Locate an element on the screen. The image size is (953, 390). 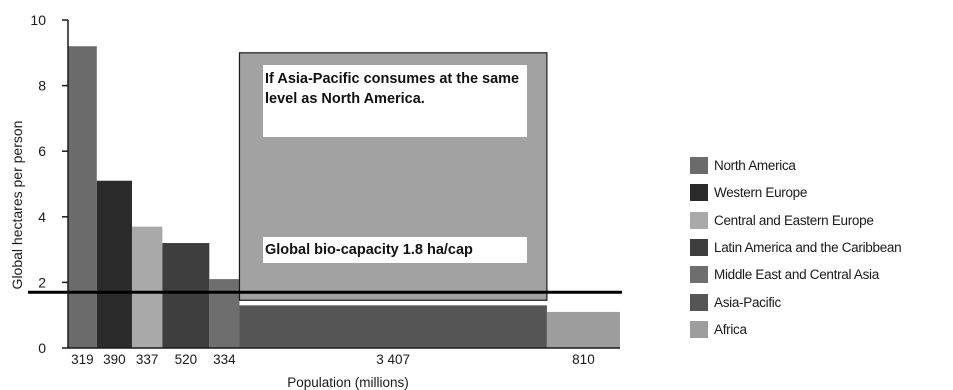
legend-item-north-america: North America is located at coordinates (795, 165).